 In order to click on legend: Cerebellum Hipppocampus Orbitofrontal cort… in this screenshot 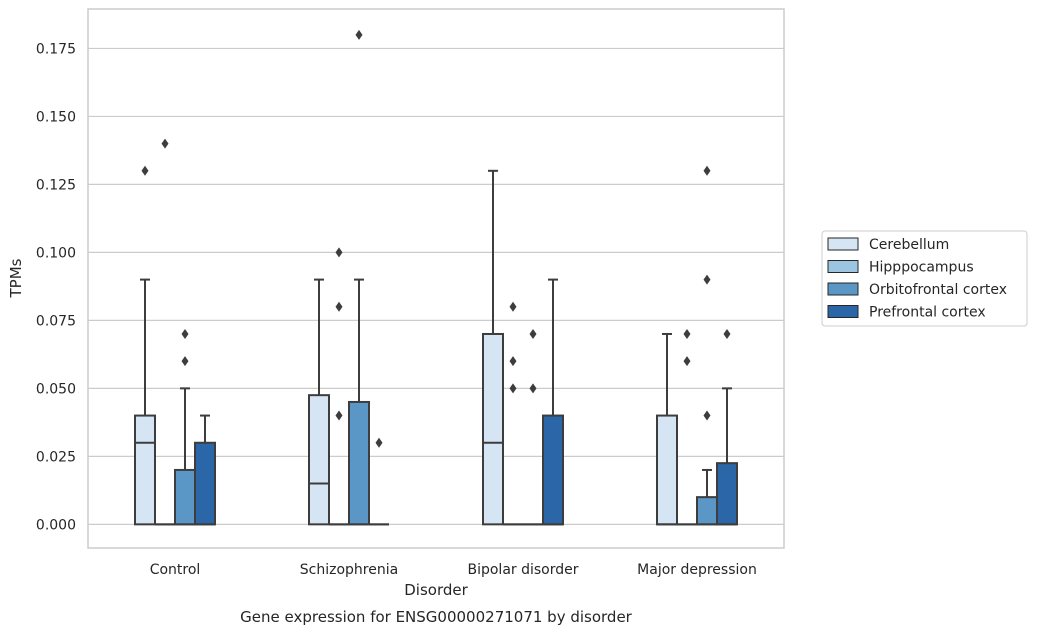, I will do `click(924, 278)`.